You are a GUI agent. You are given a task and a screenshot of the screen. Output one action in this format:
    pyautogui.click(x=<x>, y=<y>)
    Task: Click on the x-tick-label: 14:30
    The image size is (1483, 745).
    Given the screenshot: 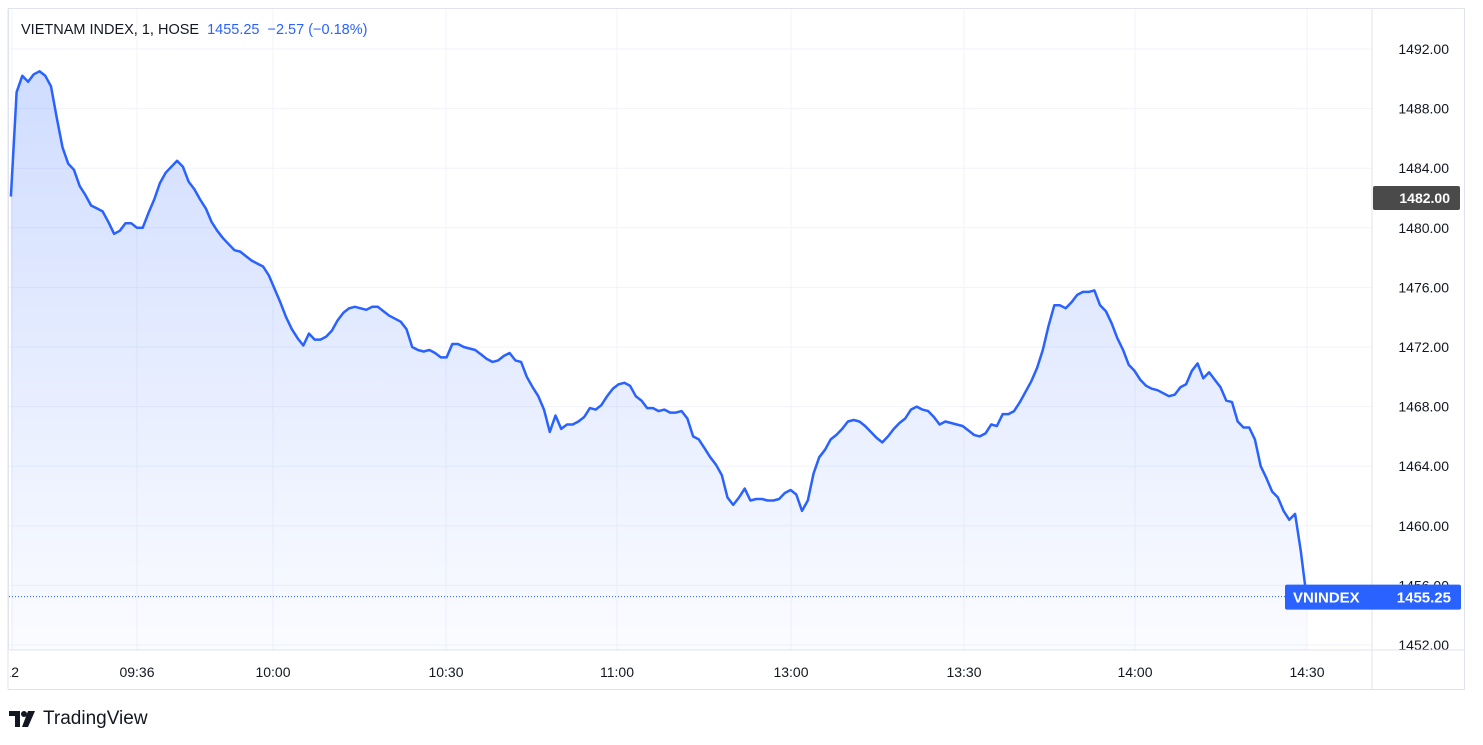 What is the action you would take?
    pyautogui.click(x=1306, y=672)
    